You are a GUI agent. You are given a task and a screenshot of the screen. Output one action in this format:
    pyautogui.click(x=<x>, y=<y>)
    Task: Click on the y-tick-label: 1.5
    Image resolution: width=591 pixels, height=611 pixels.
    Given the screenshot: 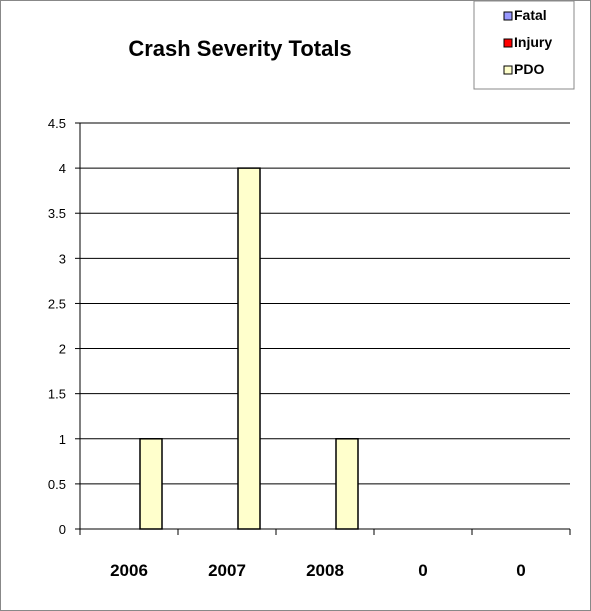 What is the action you would take?
    pyautogui.click(x=57, y=394)
    